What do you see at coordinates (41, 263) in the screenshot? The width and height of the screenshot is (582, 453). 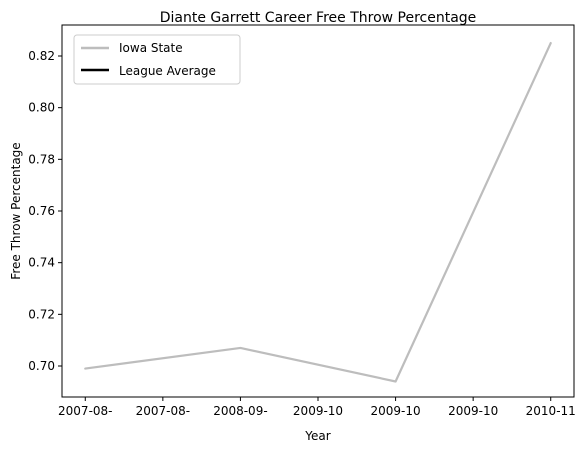 I see `y-tick-label: 0.74` at bounding box center [41, 263].